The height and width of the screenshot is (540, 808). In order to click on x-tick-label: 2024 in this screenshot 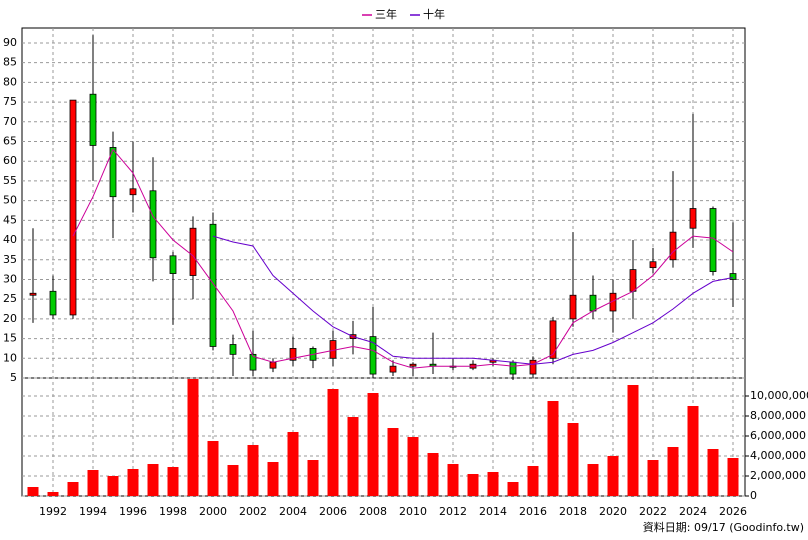, I will do `click(693, 511)`.